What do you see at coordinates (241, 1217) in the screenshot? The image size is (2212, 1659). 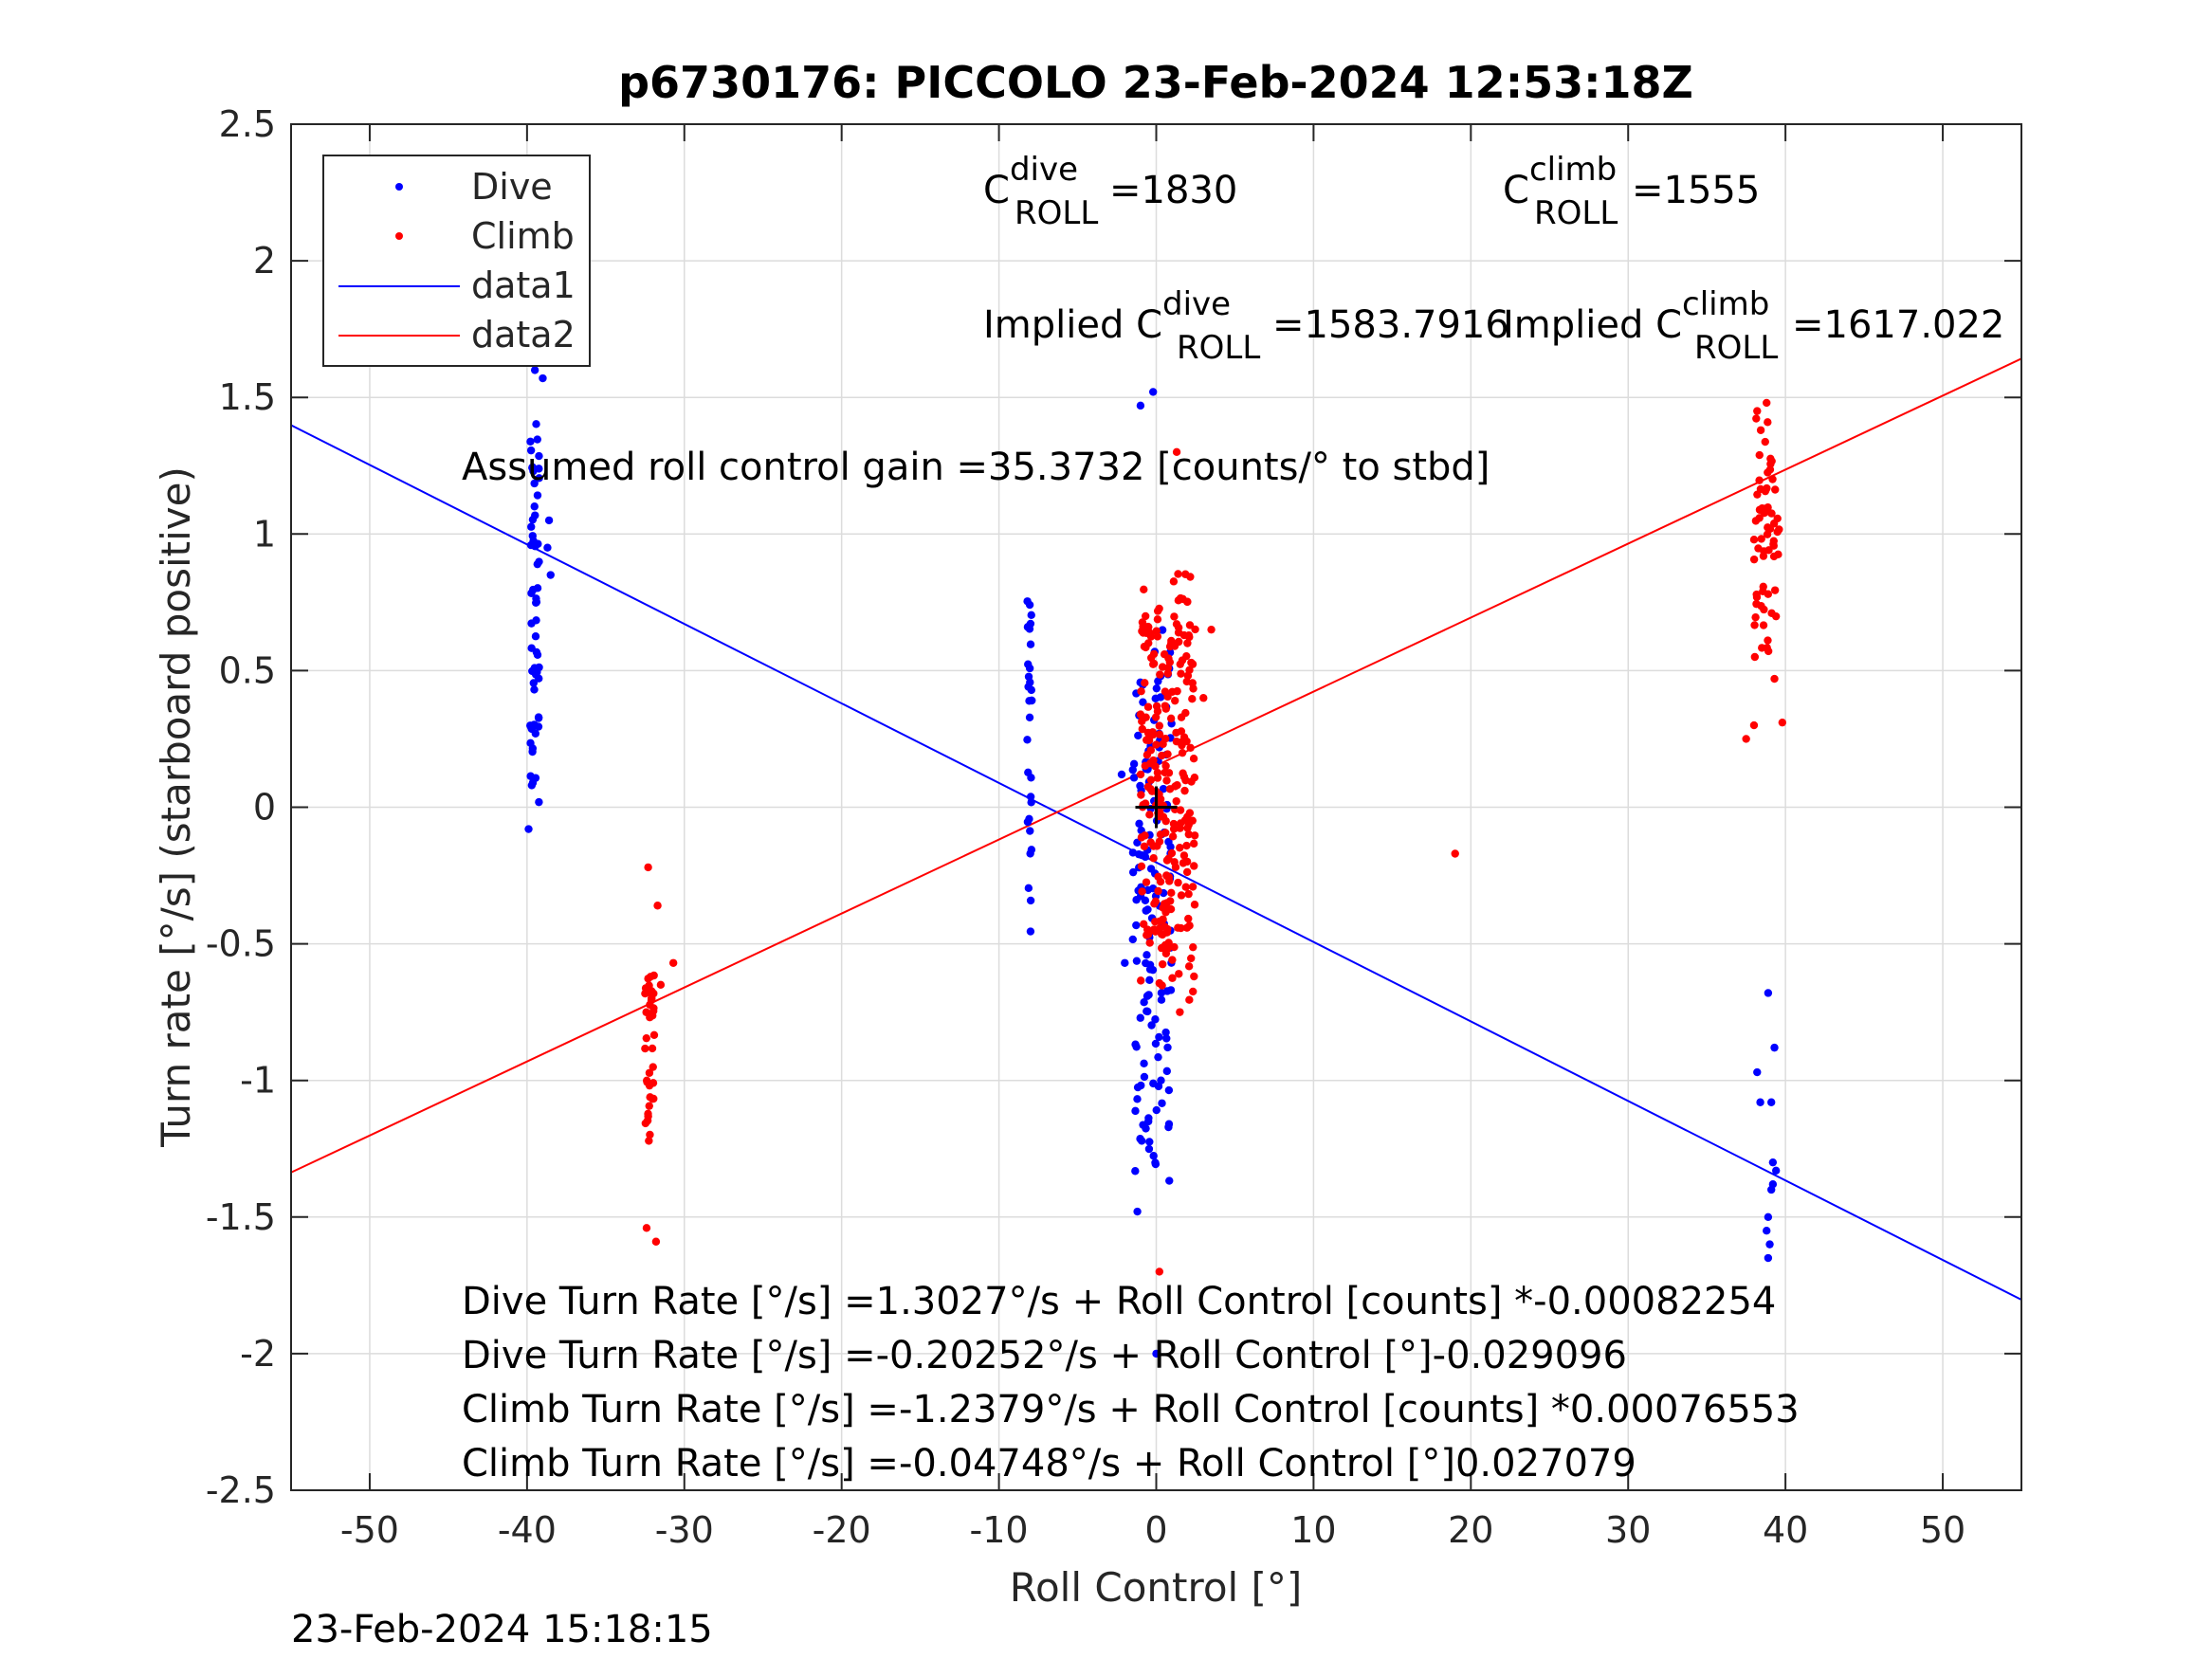 I see `y-tick-label: -1.5` at bounding box center [241, 1217].